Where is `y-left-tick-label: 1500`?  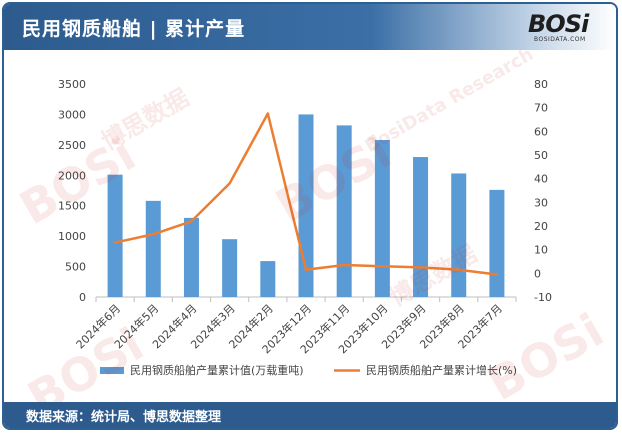 y-left-tick-label: 1500 is located at coordinates (72, 206).